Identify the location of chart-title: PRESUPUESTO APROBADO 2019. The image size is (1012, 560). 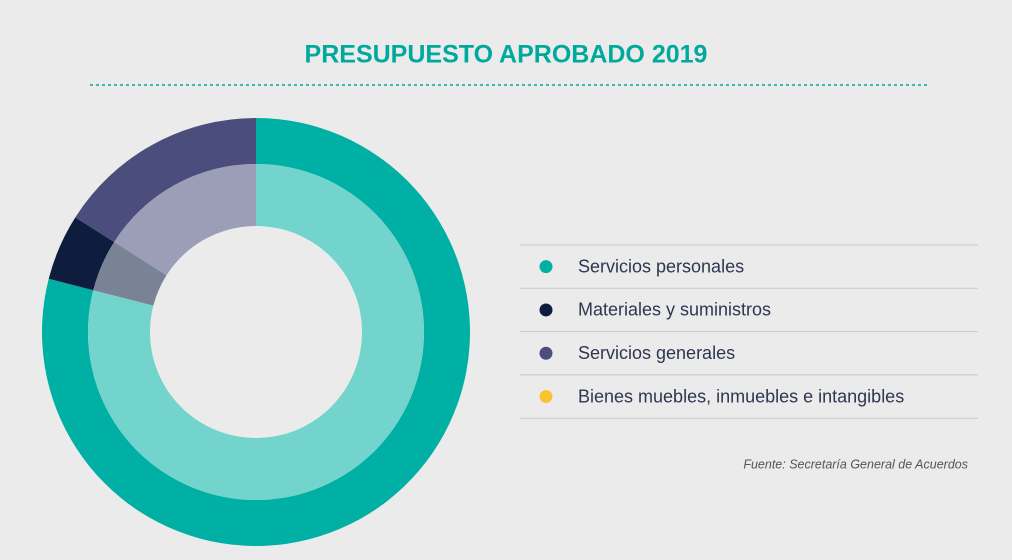
(506, 55).